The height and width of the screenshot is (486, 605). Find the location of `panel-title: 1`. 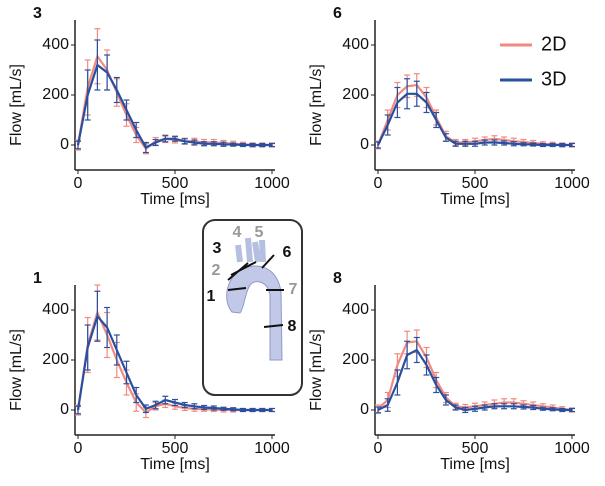

panel-title: 1 is located at coordinates (37, 278).